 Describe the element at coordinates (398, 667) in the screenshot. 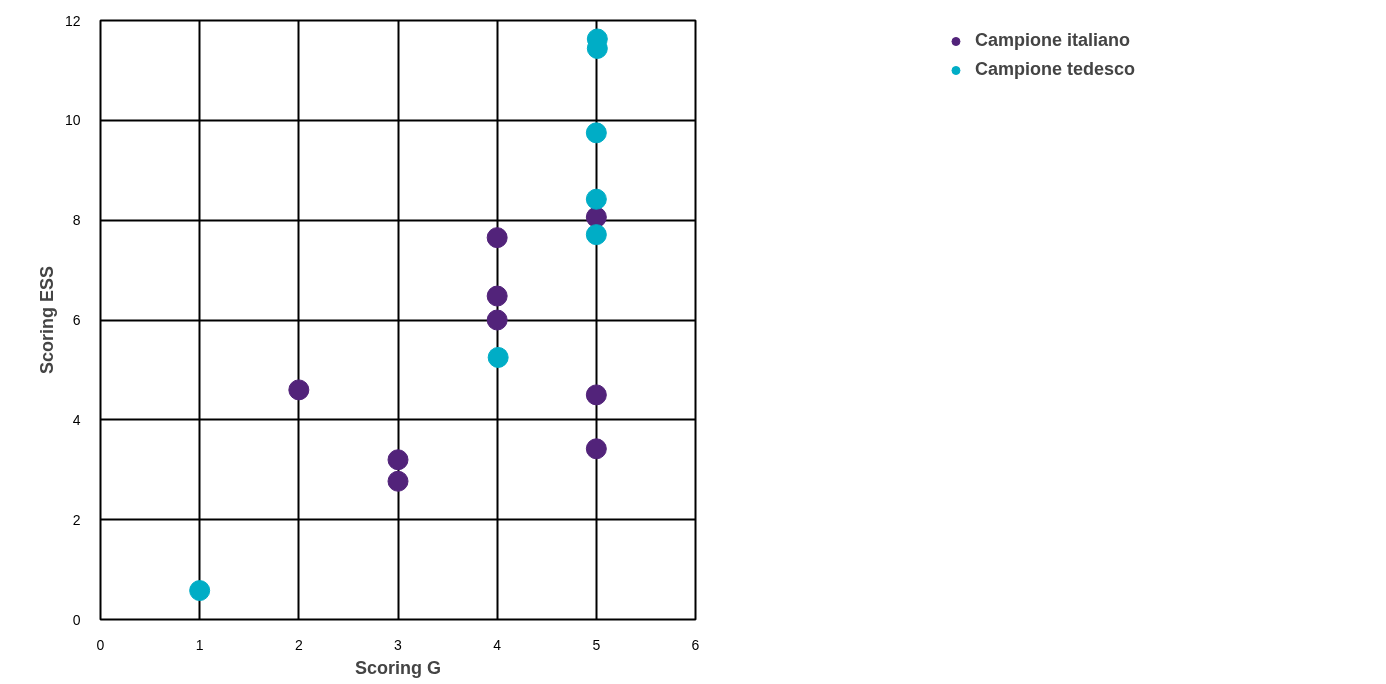

I see `x-axis-title: Scoring G` at that location.